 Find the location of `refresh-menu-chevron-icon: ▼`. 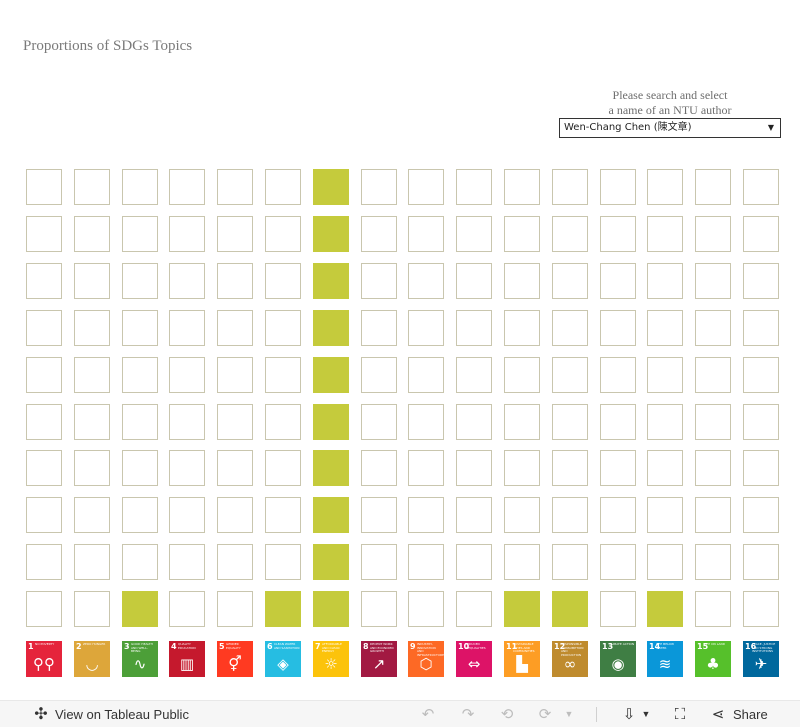

refresh-menu-chevron-icon: ▼ is located at coordinates (569, 714).